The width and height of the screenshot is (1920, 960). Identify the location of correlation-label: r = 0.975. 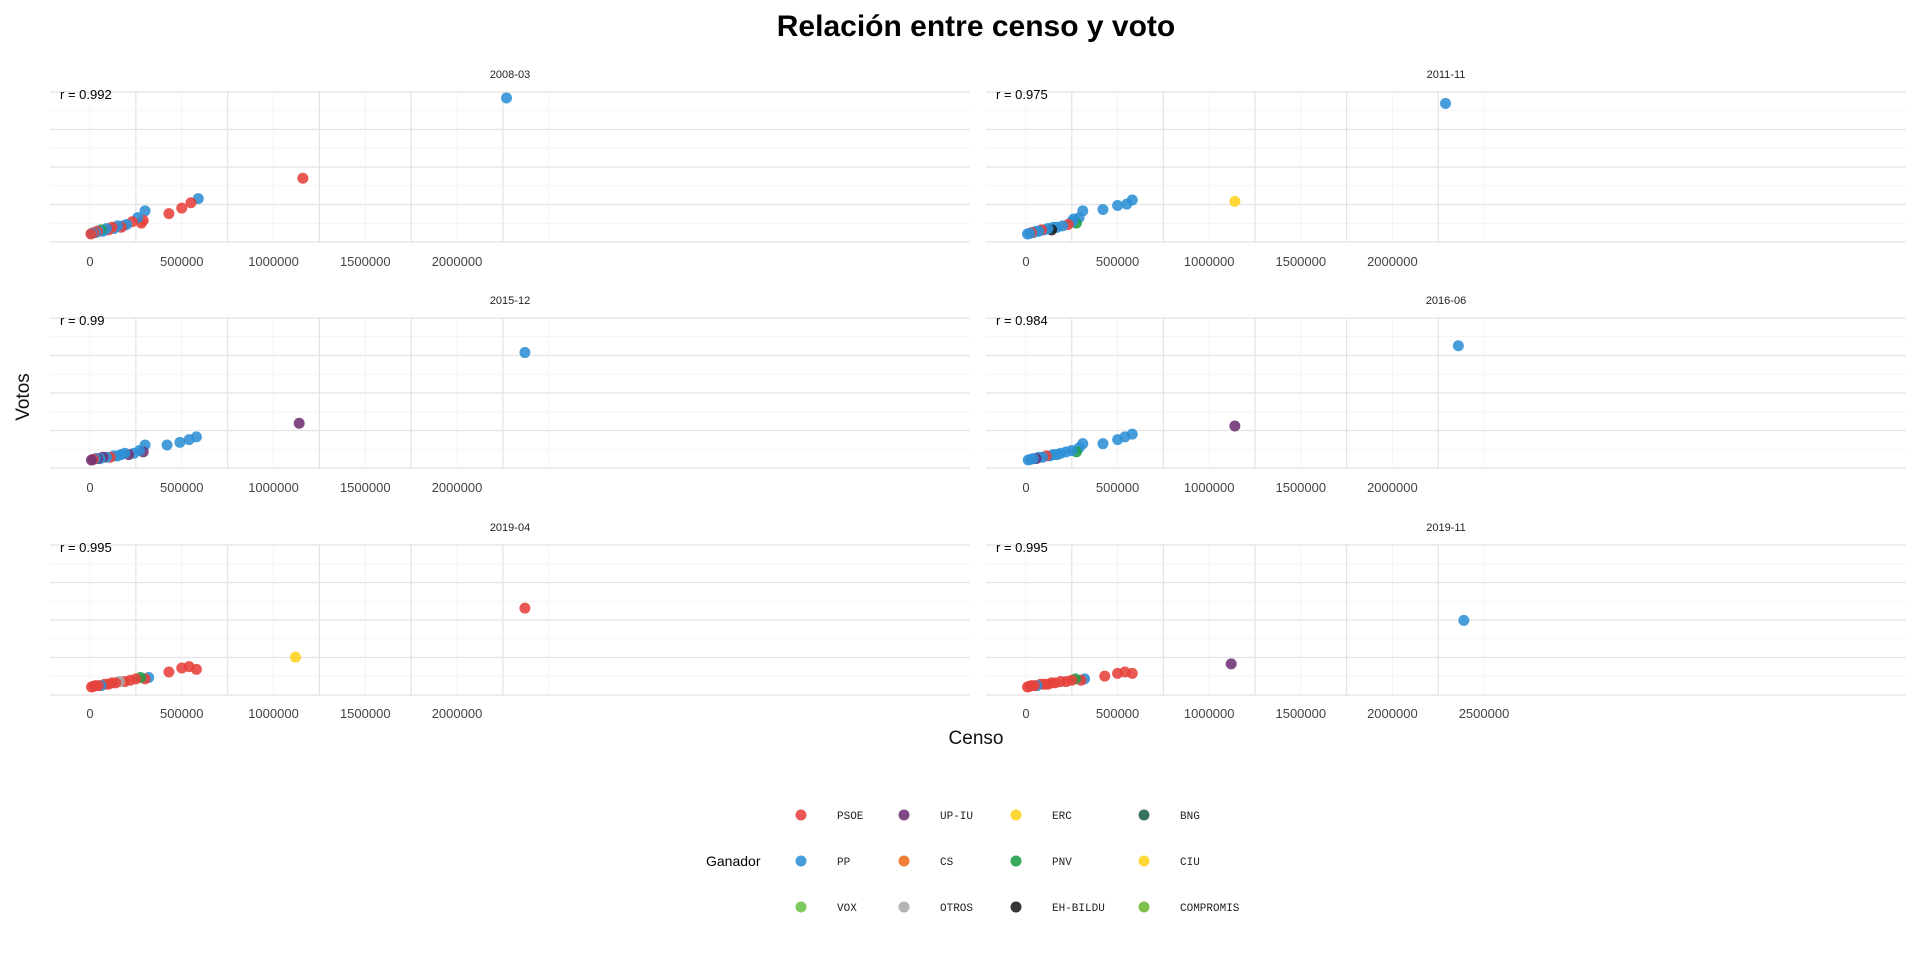
(1022, 94).